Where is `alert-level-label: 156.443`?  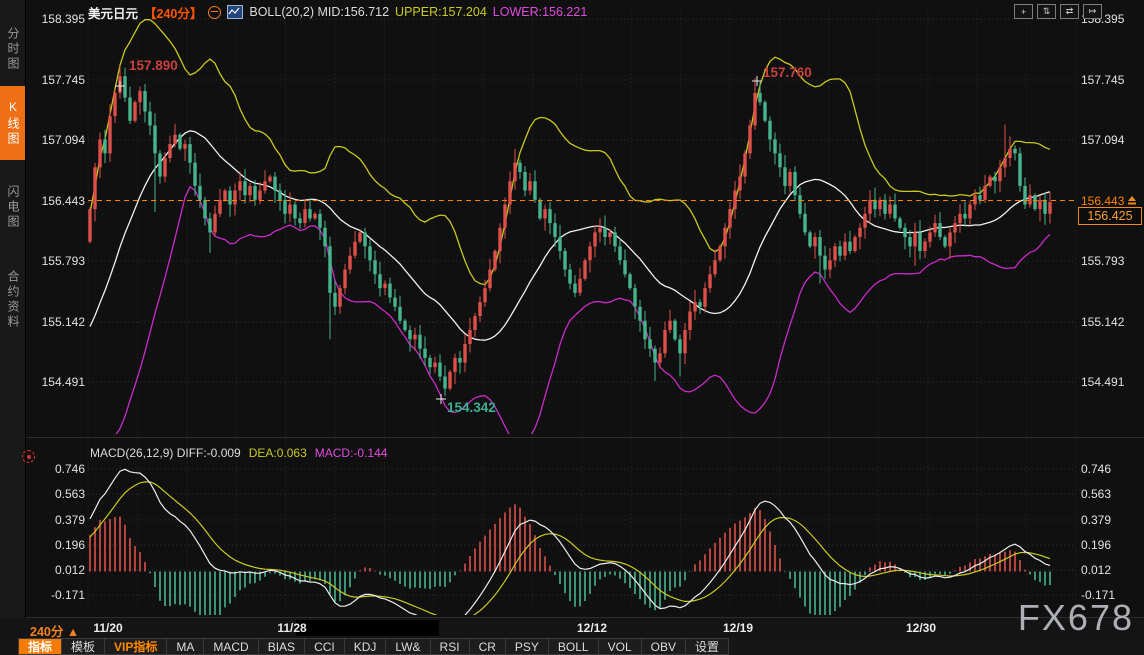
alert-level-label: 156.443 is located at coordinates (1109, 201).